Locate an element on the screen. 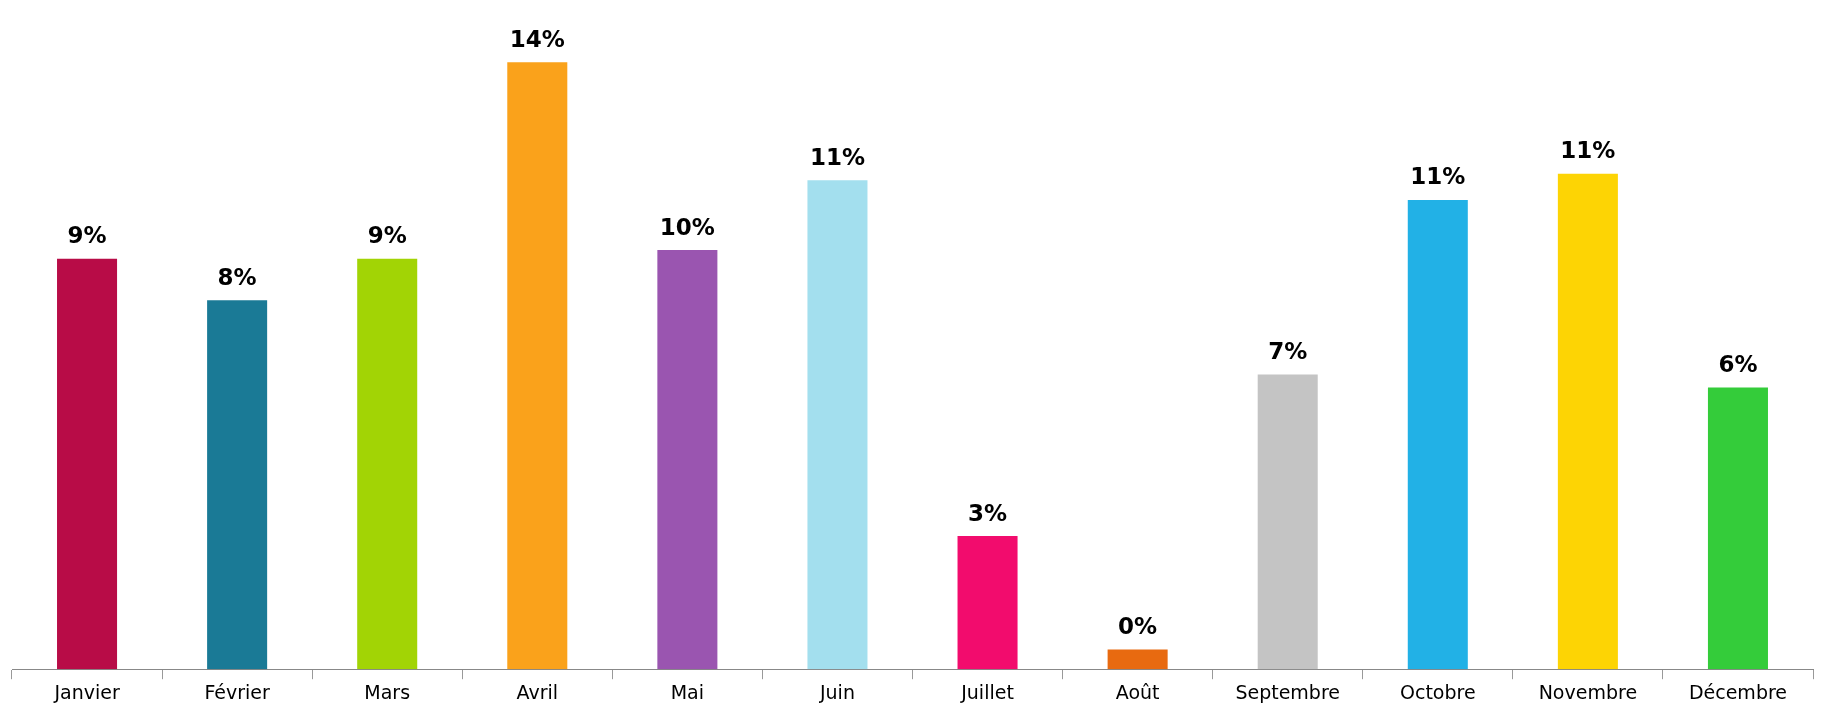 This screenshot has height=719, width=1835. x-tick-label: Octobre is located at coordinates (1437, 691).